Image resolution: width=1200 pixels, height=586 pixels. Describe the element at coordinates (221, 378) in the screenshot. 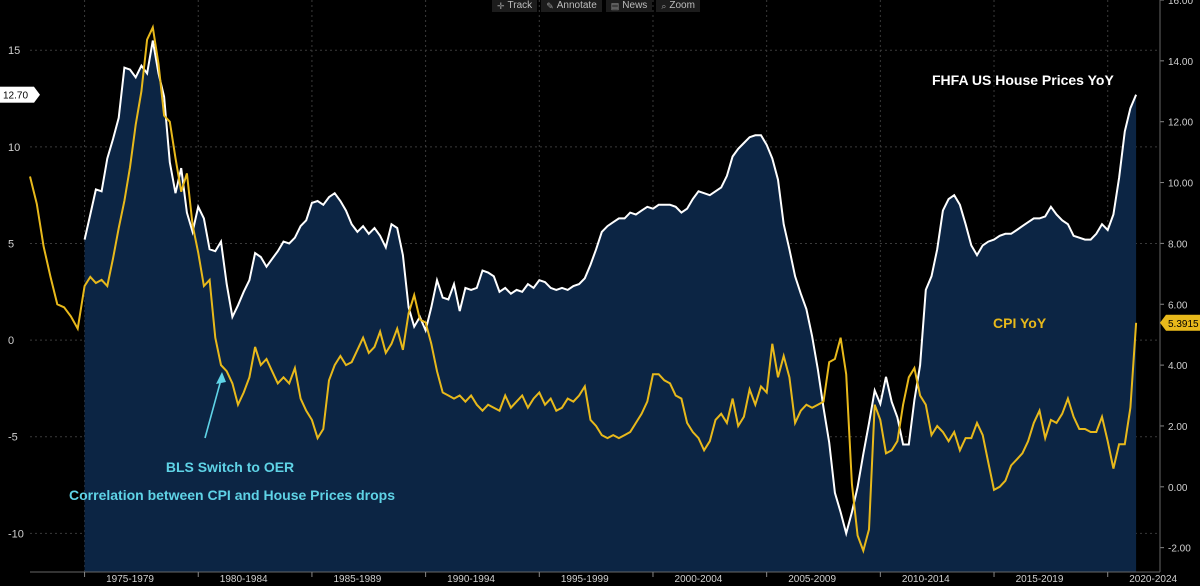

I see `annotation-arrowhead` at that location.